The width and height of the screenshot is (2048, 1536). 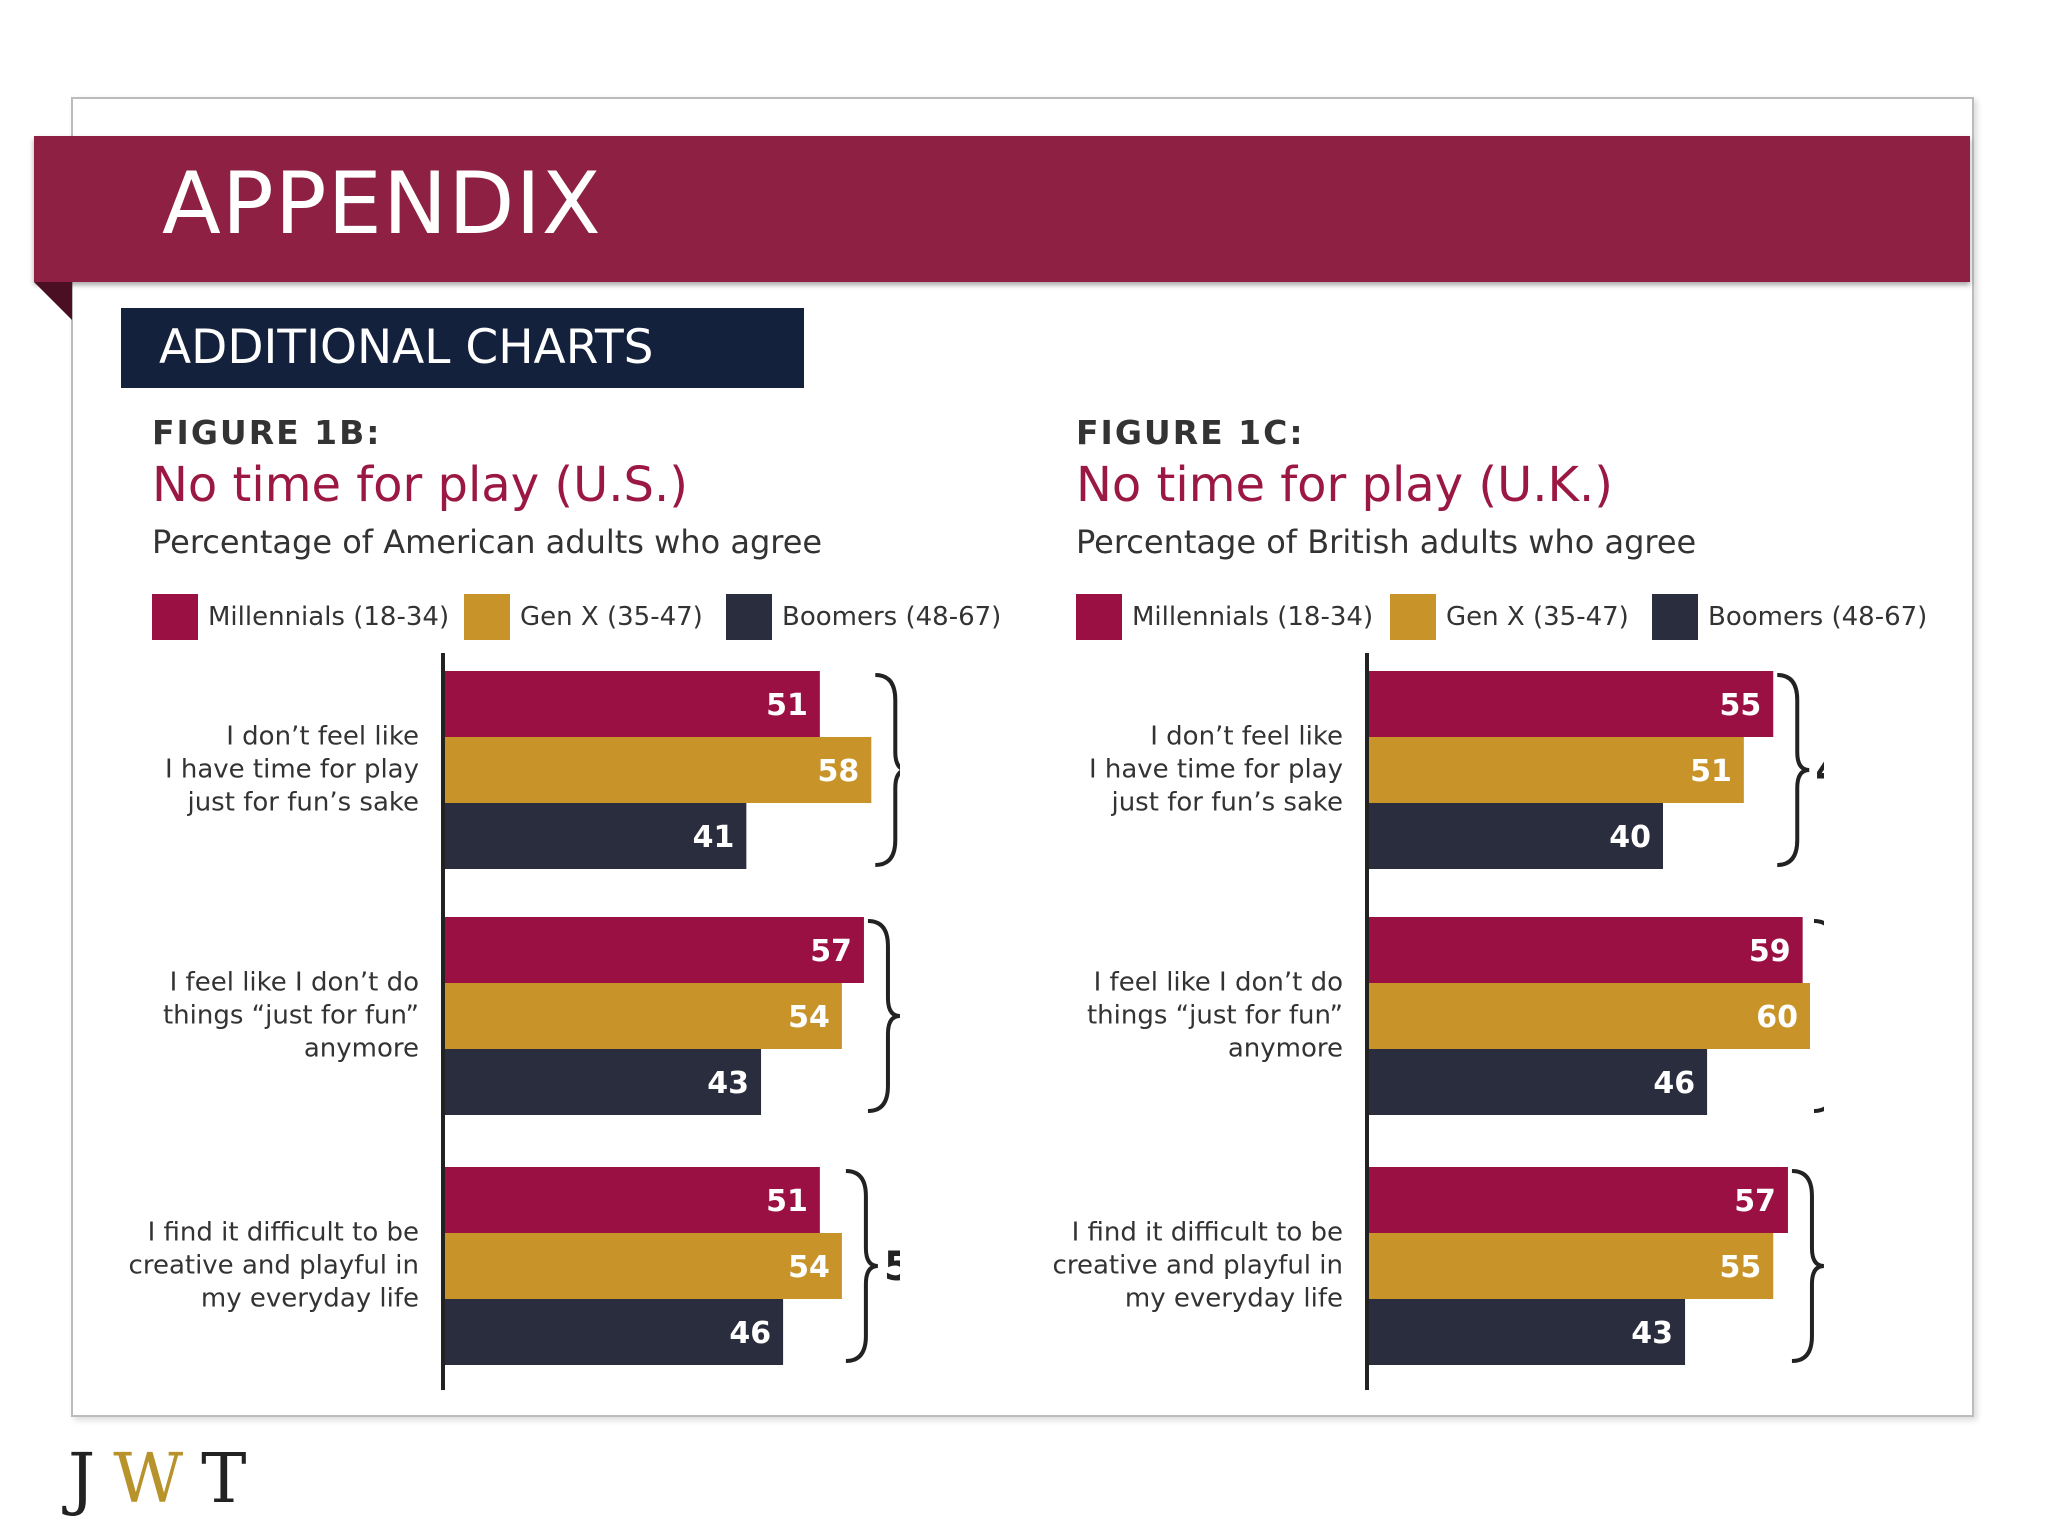 I want to click on logo-letter: J, so click(x=91, y=1479).